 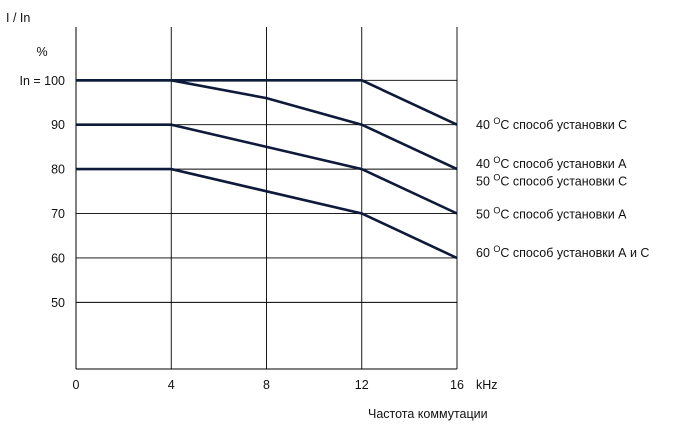 I want to click on series-annotation: 40 OC способ установки С, so click(x=551, y=124).